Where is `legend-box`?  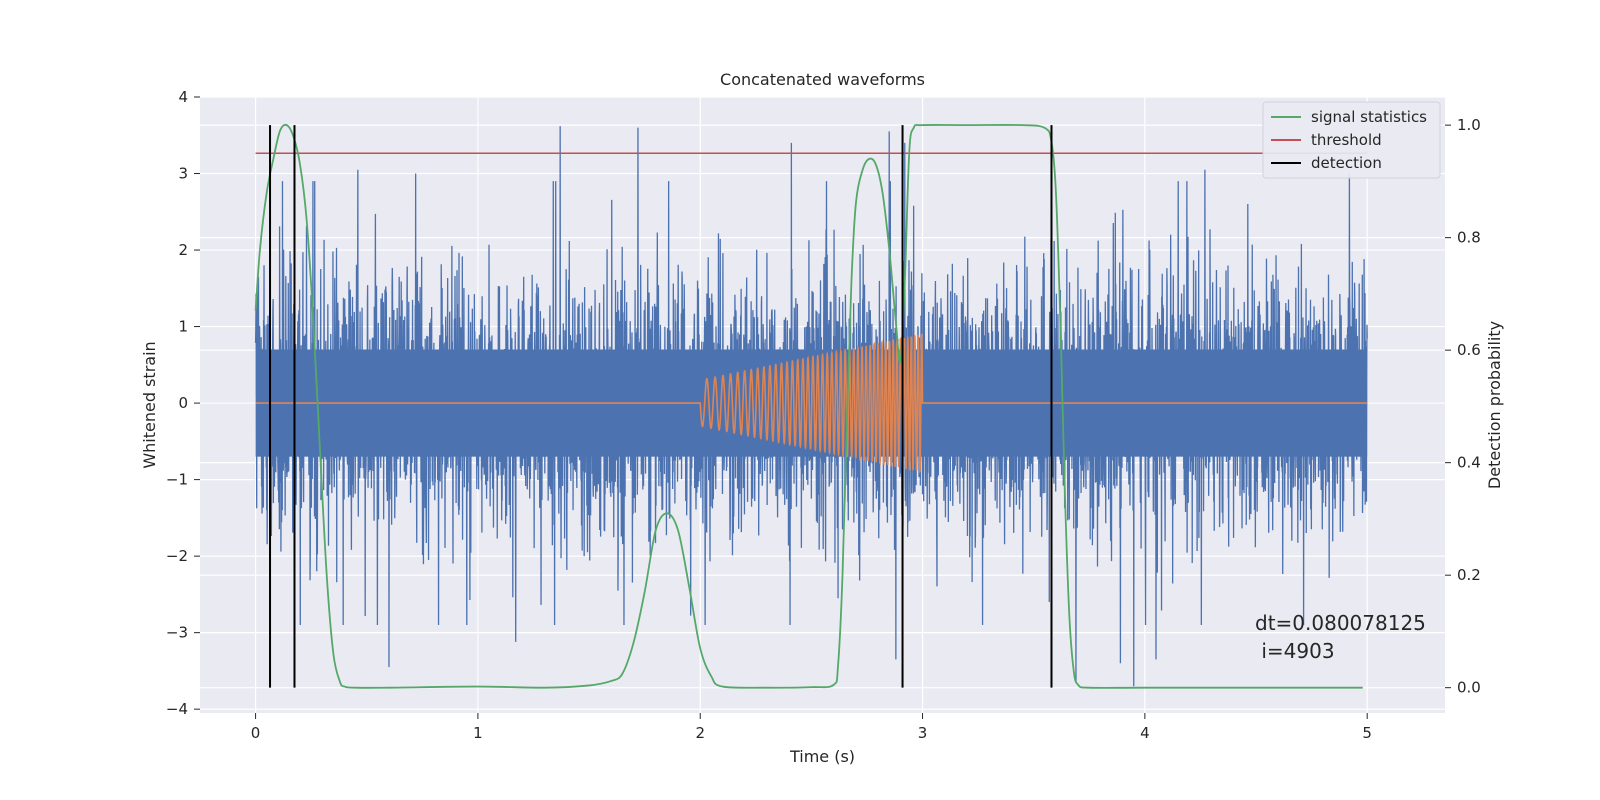 legend-box is located at coordinates (1351, 140).